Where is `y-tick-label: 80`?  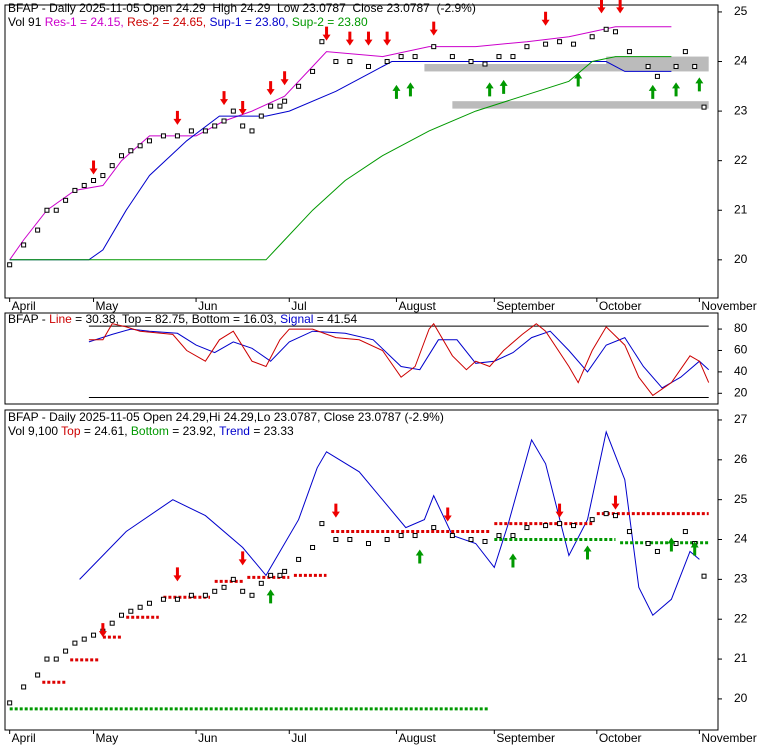
y-tick-label: 80 is located at coordinates (741, 328).